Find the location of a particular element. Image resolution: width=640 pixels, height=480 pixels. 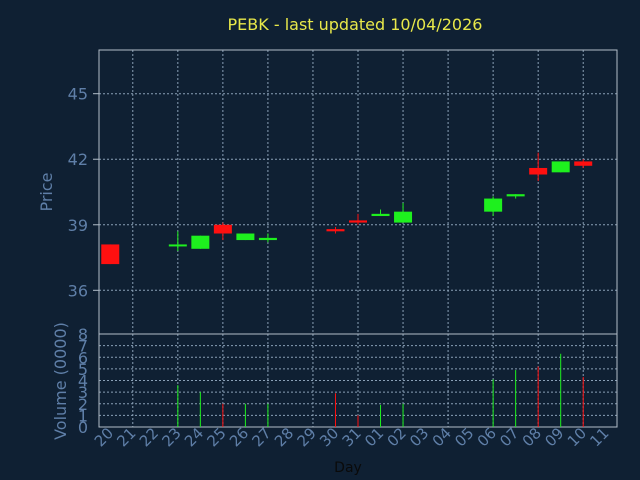

price-y-ticks: 36 39 42 45 is located at coordinates (83, 192).